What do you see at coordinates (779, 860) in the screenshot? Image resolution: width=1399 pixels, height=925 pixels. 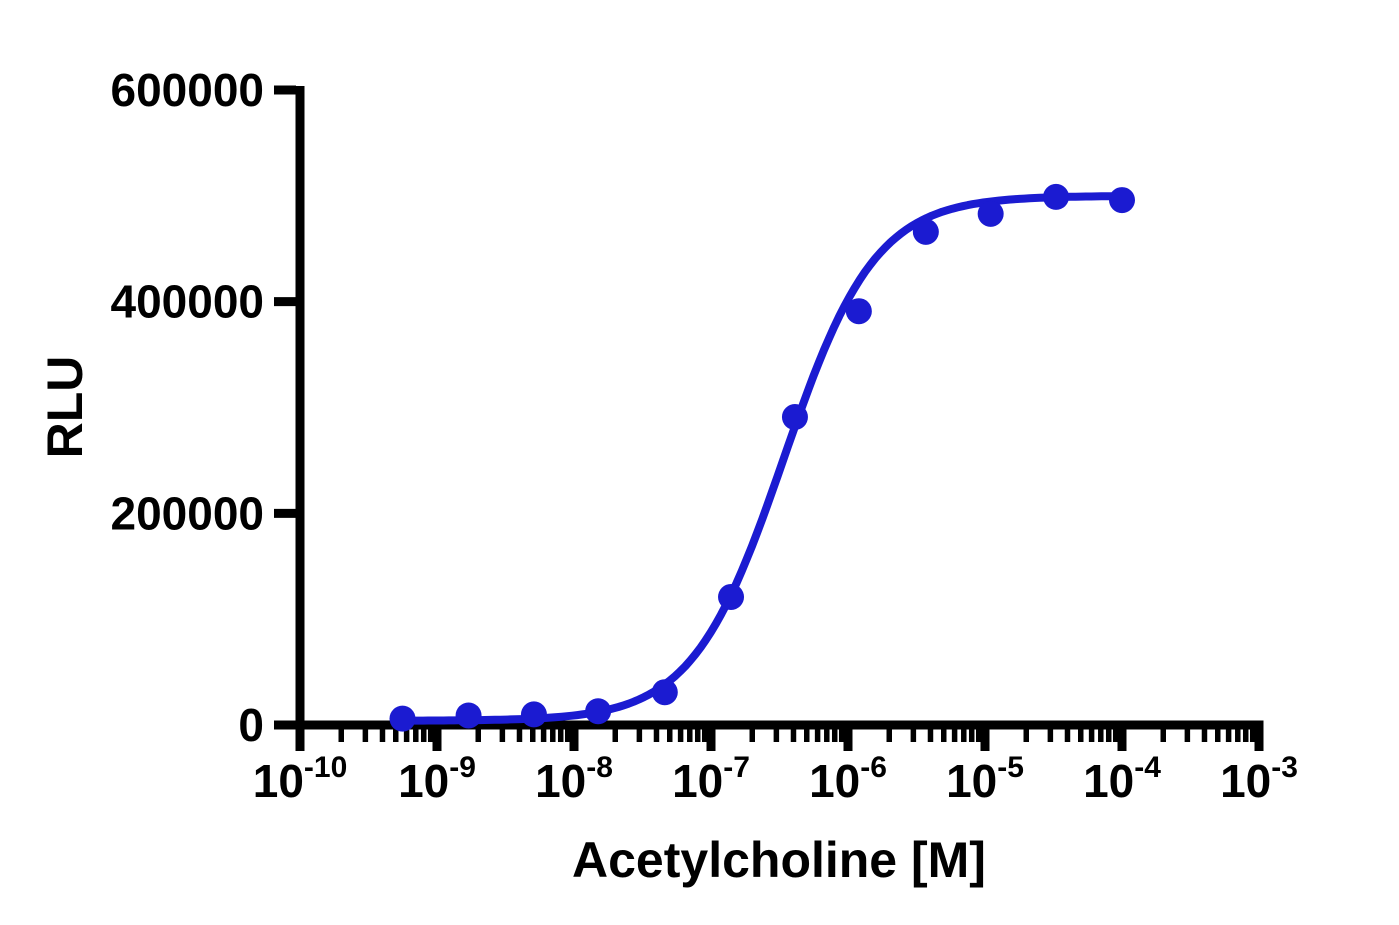 I see `x-axis-title: Acetylcholine [M]` at bounding box center [779, 860].